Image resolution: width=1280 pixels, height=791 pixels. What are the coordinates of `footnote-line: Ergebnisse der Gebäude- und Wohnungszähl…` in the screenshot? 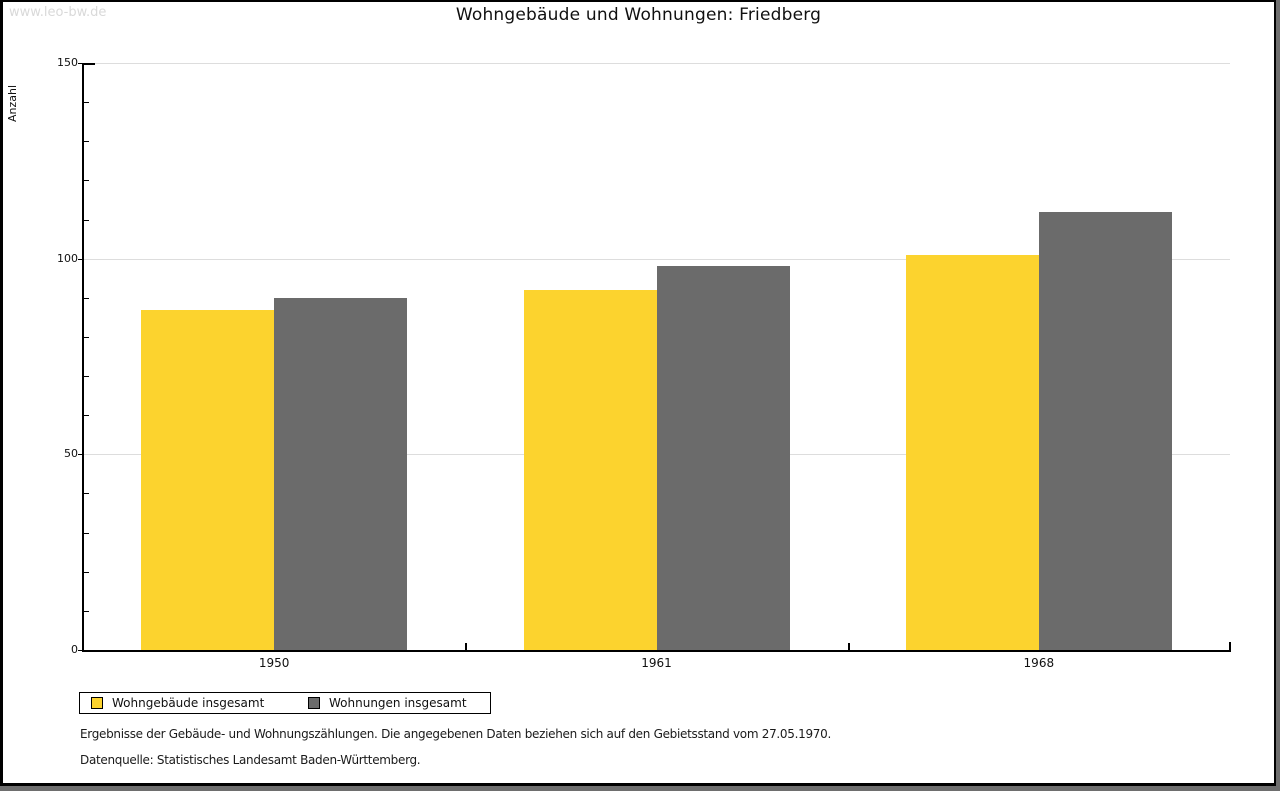 It's located at (455, 734).